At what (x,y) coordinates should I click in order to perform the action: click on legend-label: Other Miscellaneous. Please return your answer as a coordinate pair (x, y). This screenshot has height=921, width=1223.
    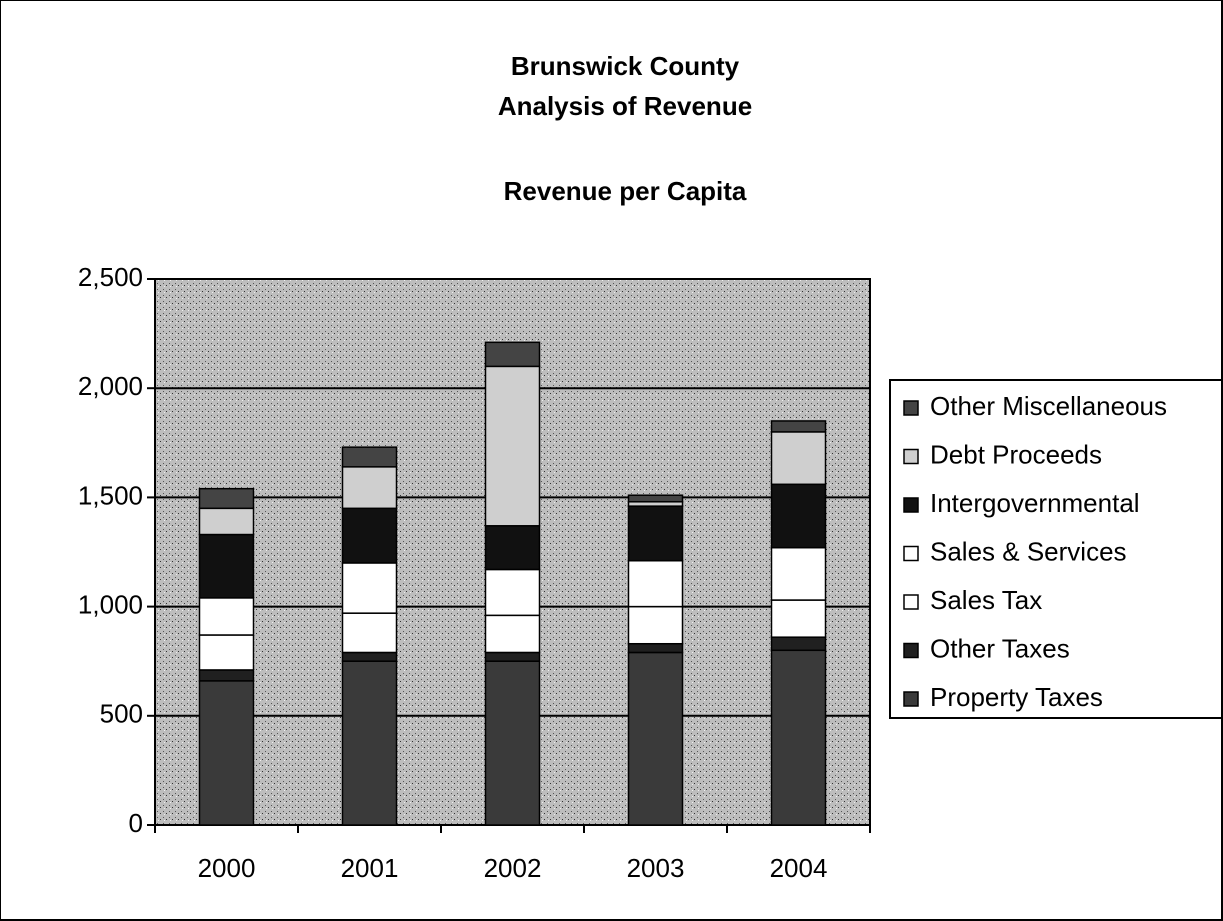
    Looking at the image, I should click on (1048, 406).